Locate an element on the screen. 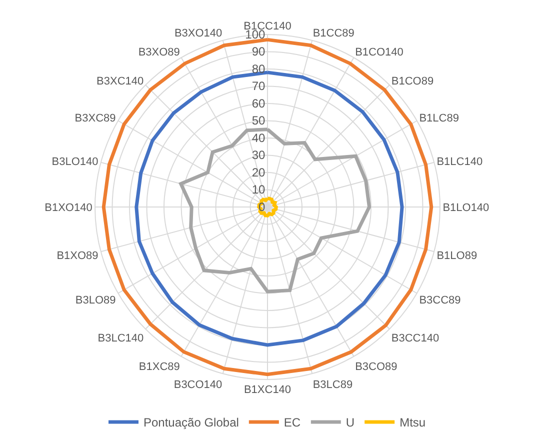 Image resolution: width=535 pixels, height=448 pixels. spoke-label: B3LO140 is located at coordinates (75, 162).